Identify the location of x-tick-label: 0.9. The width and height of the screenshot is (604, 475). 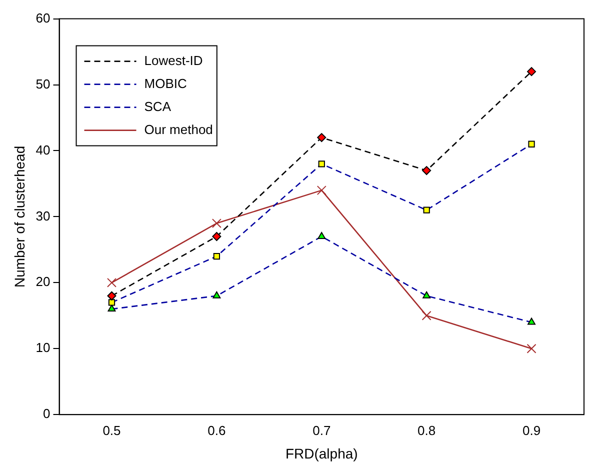
(531, 430).